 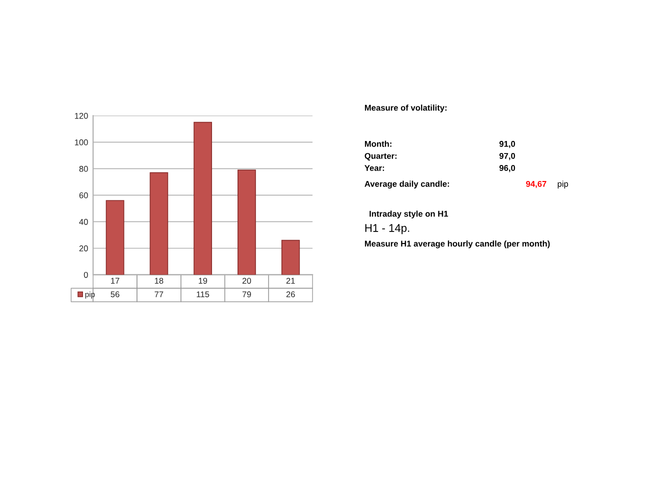 I want to click on text: pip, so click(x=563, y=184).